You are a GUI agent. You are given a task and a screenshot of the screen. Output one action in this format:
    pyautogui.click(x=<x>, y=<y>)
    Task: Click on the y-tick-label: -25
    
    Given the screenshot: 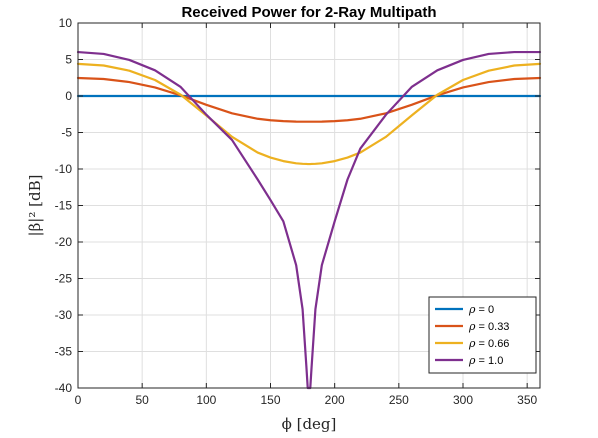 What is the action you would take?
    pyautogui.click(x=64, y=279)
    